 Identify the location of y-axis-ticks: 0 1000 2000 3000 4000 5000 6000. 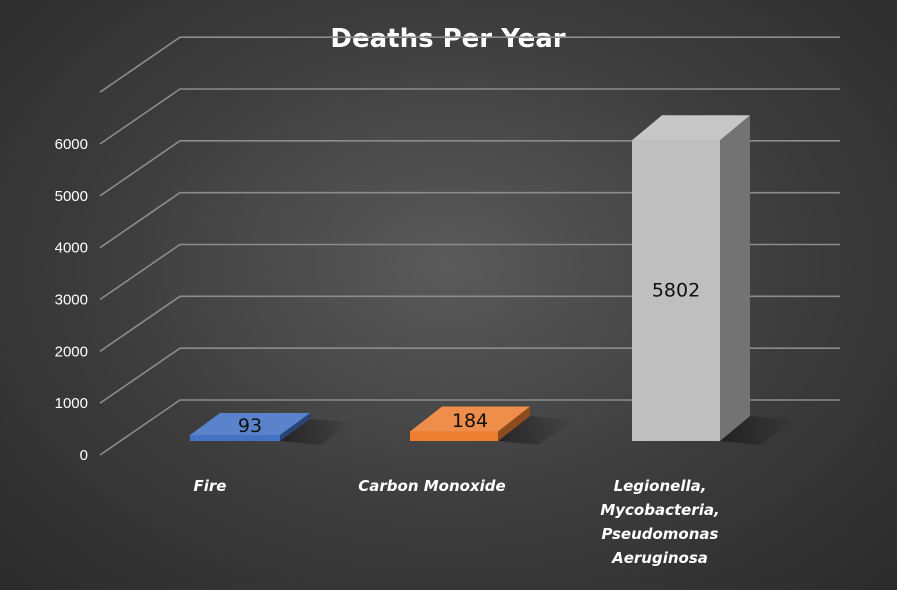
(71, 300).